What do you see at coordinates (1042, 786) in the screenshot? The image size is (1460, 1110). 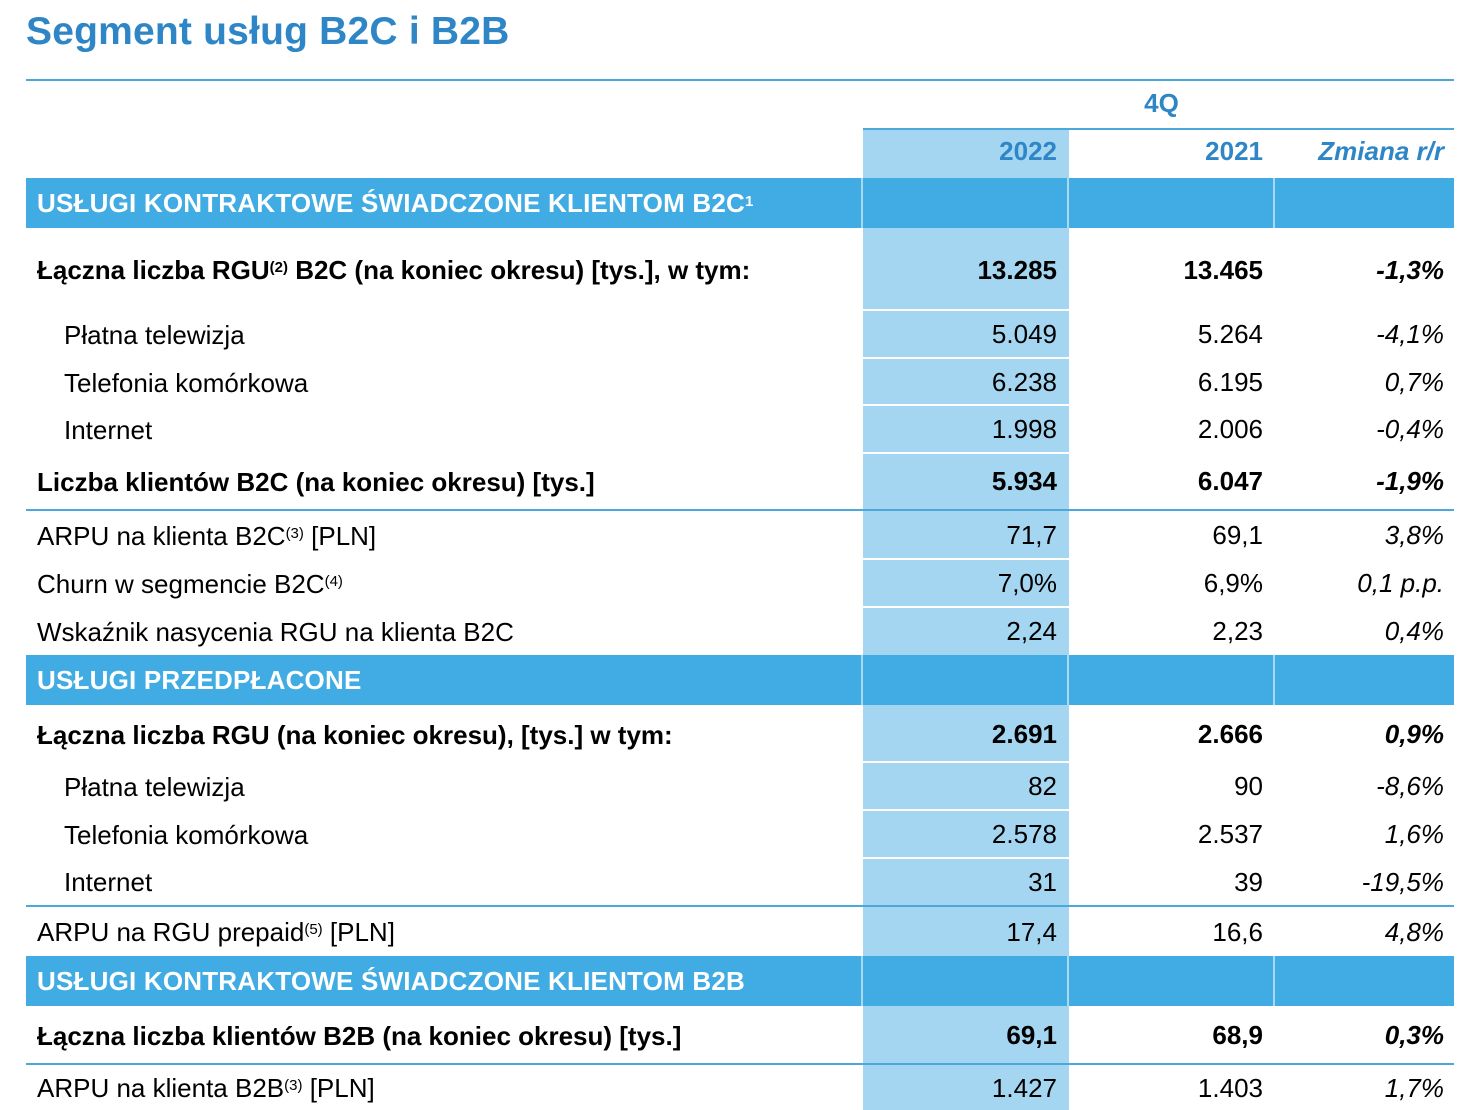 I see `value-2022: 82` at bounding box center [1042, 786].